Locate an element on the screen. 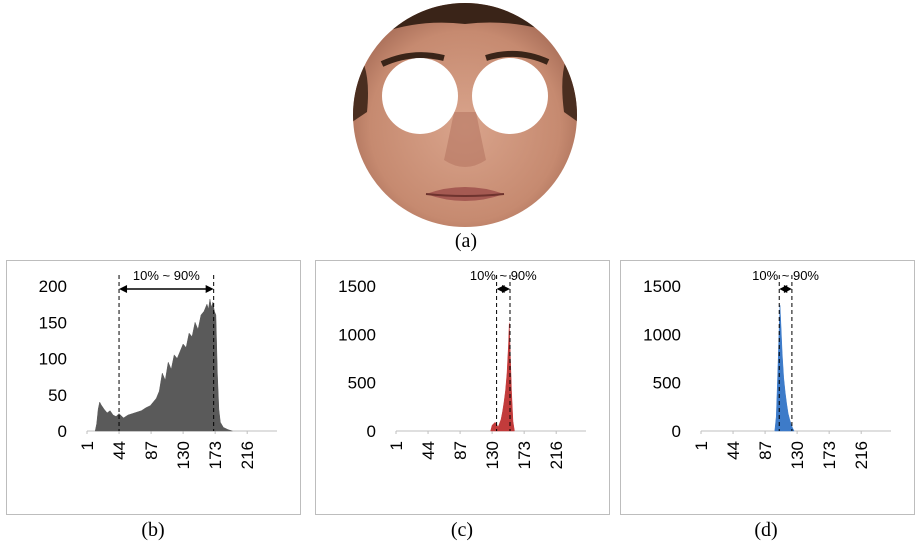 The width and height of the screenshot is (921, 547). eyebrow-right is located at coordinates (517, 57).